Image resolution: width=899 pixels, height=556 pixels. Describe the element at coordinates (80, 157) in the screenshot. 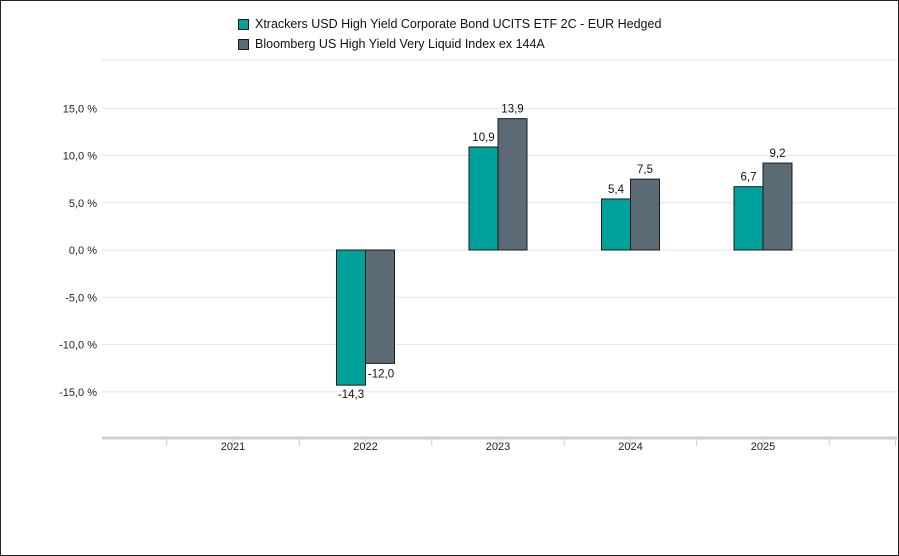

I see `y-tick-label: 10,0 %` at that location.